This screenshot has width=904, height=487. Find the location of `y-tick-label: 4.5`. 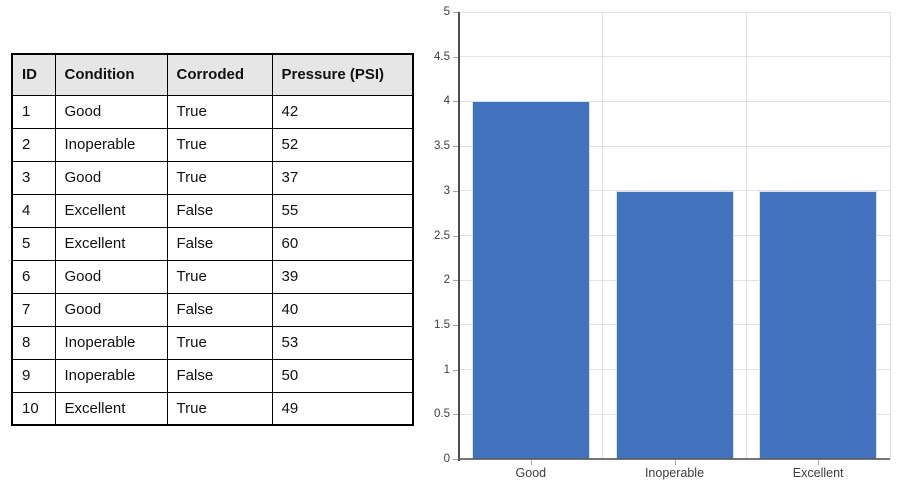

y-tick-label: 4.5 is located at coordinates (442, 56).